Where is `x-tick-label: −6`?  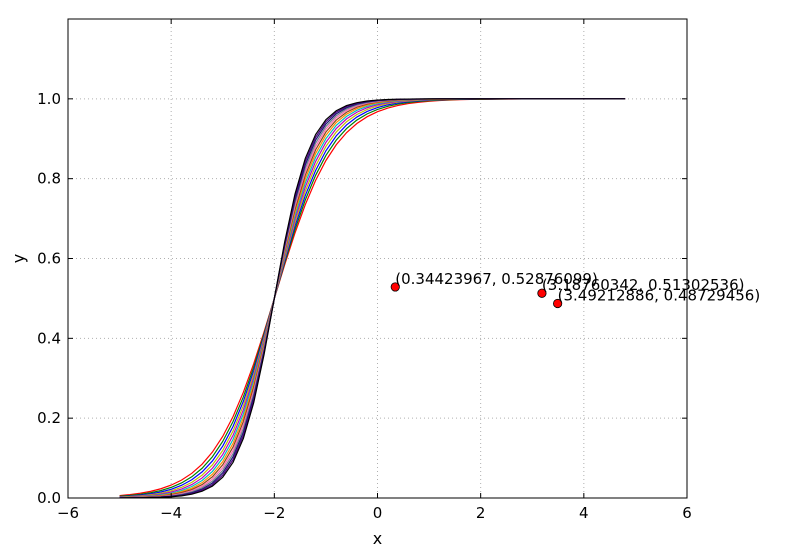
x-tick-label: −6 is located at coordinates (68, 513).